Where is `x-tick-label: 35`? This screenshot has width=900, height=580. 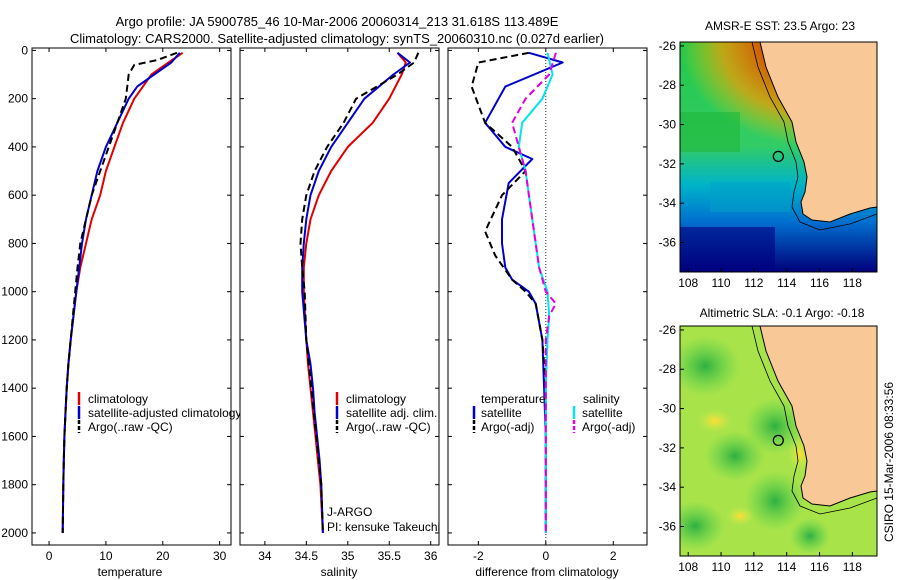
x-tick-label: 35 is located at coordinates (348, 556).